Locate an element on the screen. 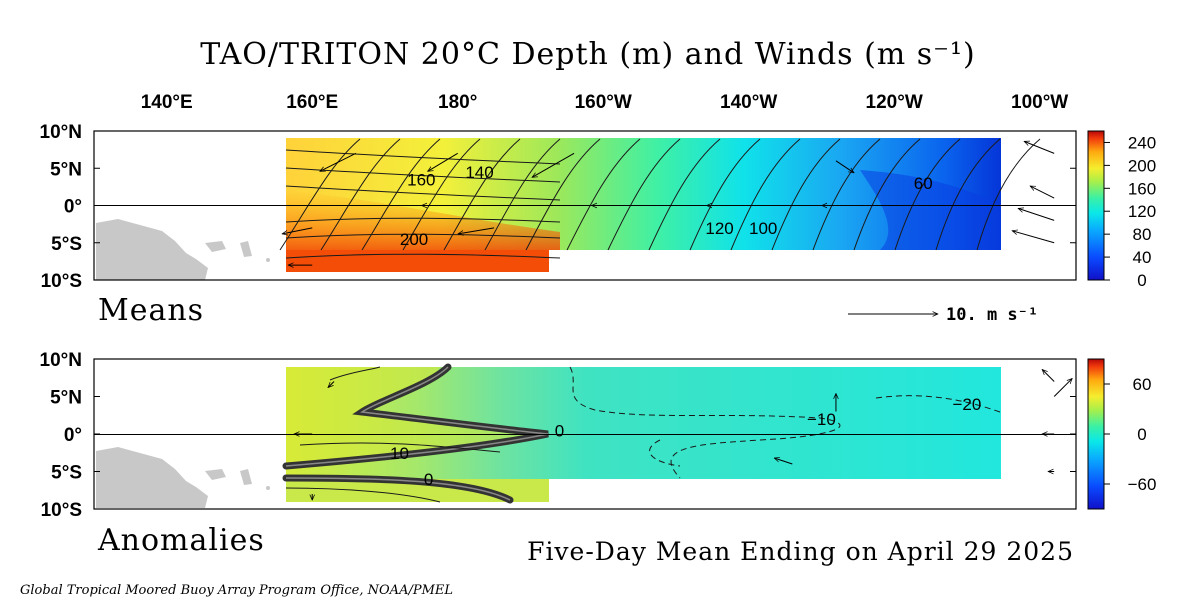  contour-label: 140 is located at coordinates (479, 172).